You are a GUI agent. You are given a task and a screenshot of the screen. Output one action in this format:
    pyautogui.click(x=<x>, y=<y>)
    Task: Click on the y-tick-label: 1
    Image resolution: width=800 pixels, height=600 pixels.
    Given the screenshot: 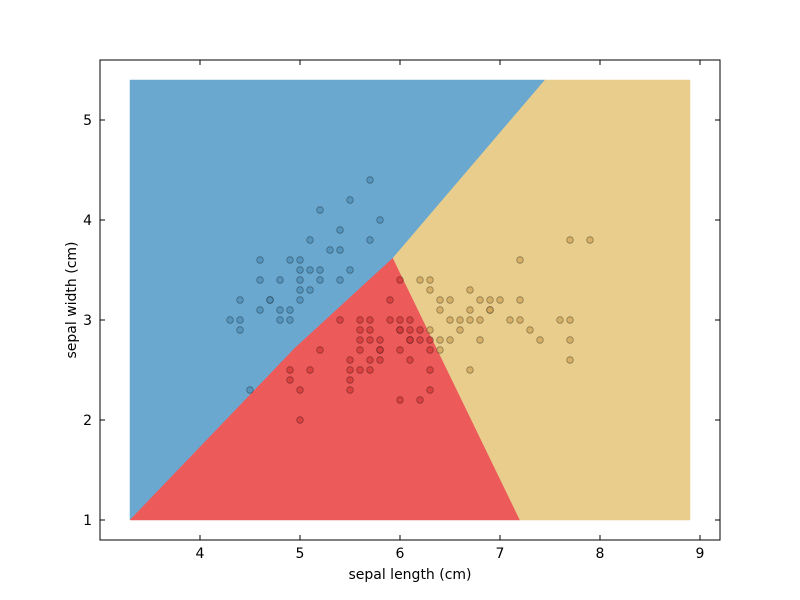 What is the action you would take?
    pyautogui.click(x=87, y=521)
    